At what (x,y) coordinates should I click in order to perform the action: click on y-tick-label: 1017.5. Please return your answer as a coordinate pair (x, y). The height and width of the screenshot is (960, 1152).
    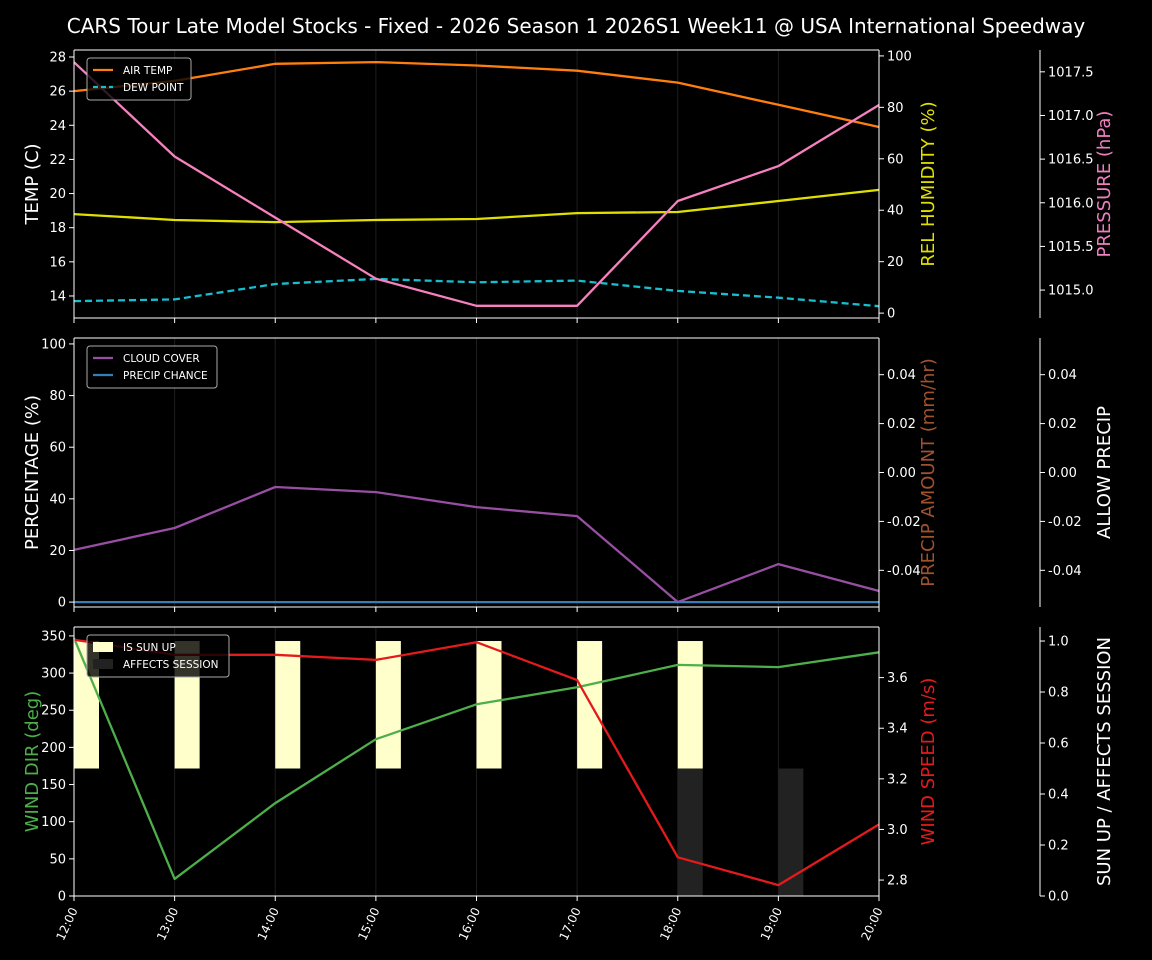
    Looking at the image, I should click on (1071, 72).